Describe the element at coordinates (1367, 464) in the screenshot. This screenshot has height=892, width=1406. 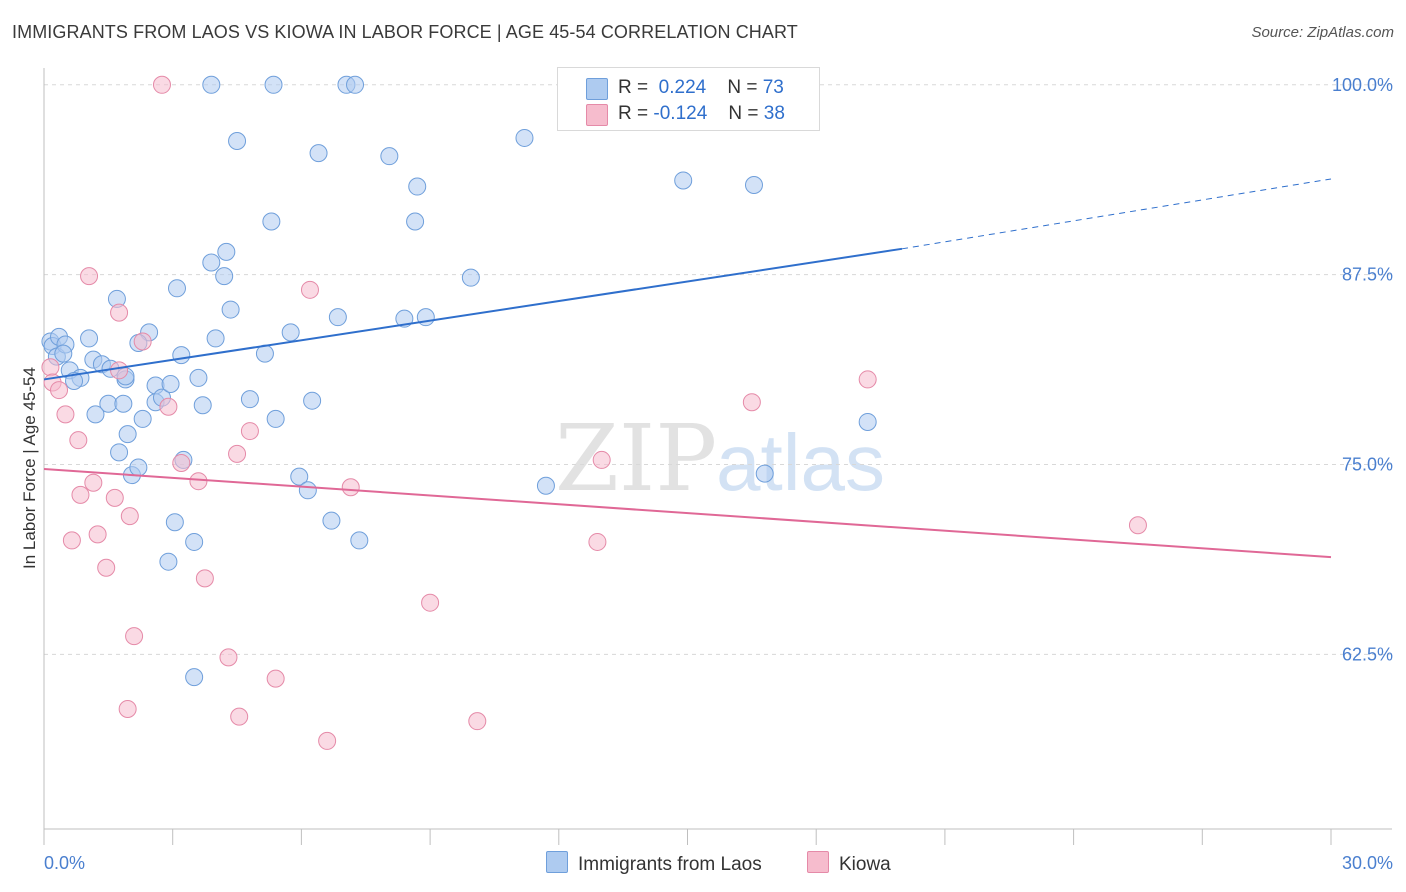
I see `y-tick-label-1: 75.0%` at that location.